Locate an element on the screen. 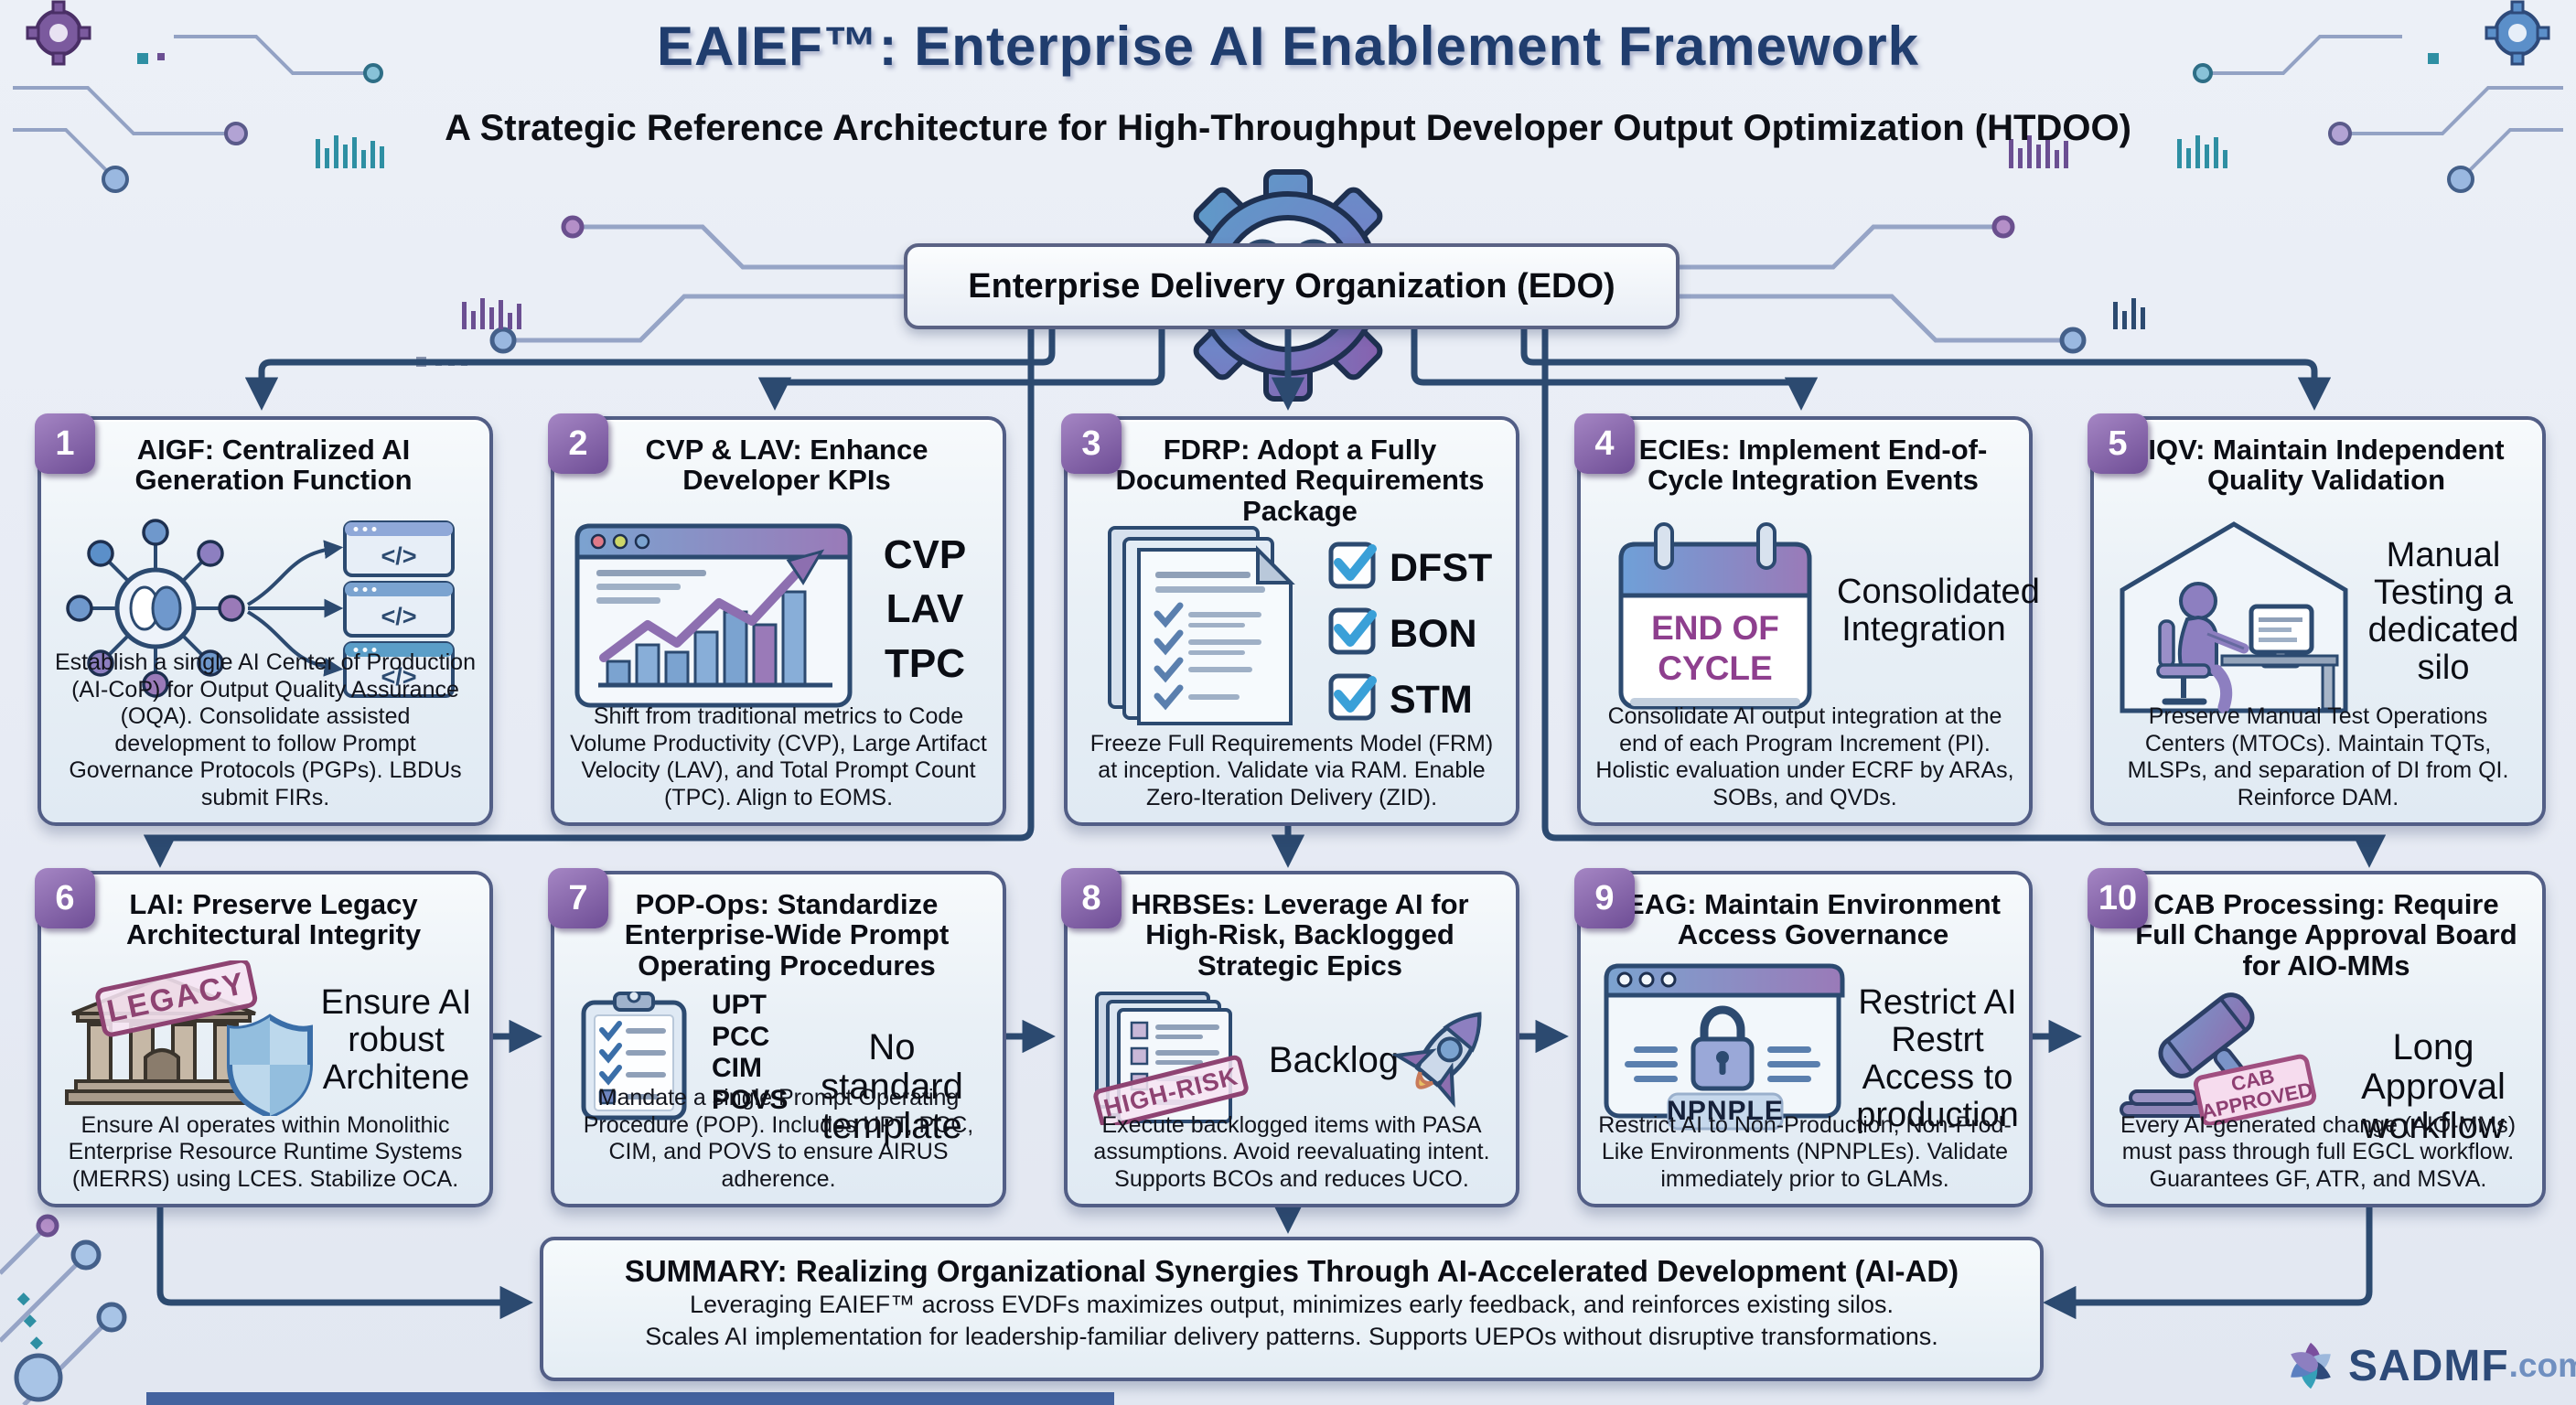  kpi-tpc: TPC is located at coordinates (925, 663).